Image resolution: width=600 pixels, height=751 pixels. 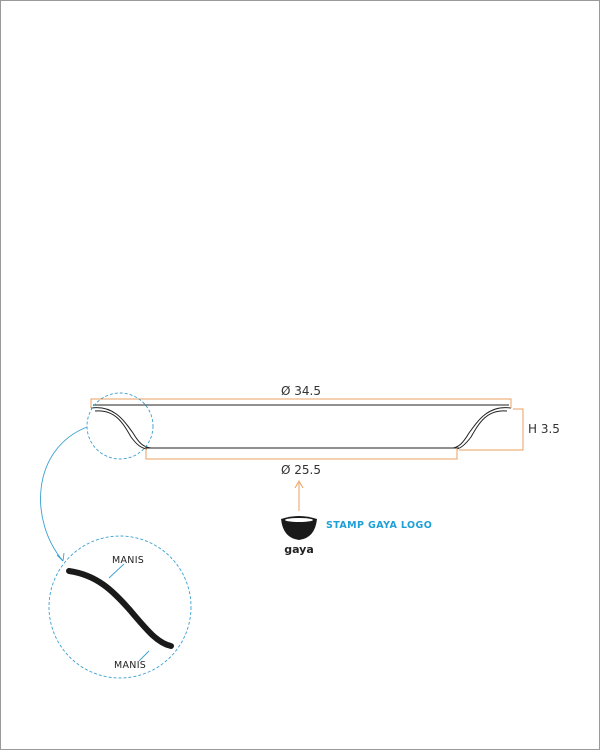 What do you see at coordinates (299, 549) in the screenshot?
I see `logo-wordmark: gaya` at bounding box center [299, 549].